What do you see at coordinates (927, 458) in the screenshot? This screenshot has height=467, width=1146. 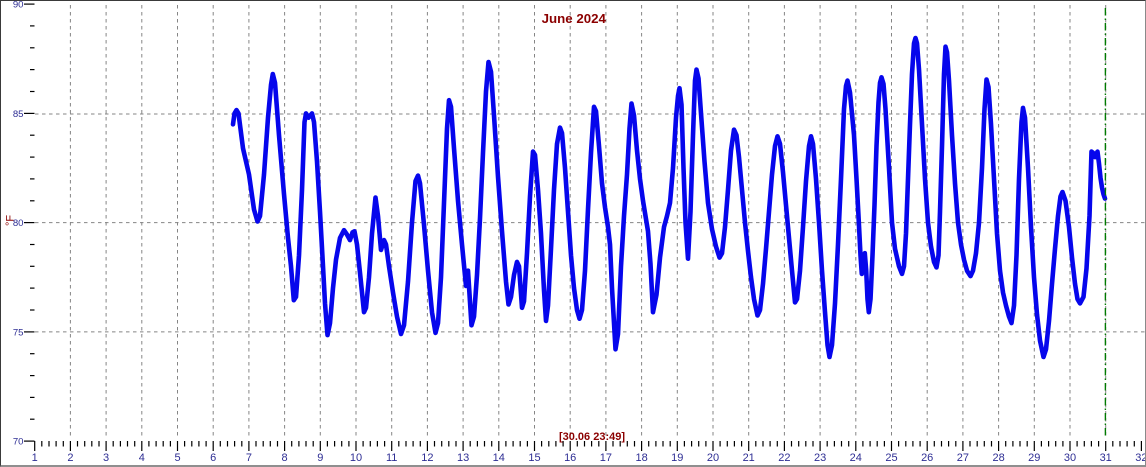 I see `svg-text: 26` at bounding box center [927, 458].